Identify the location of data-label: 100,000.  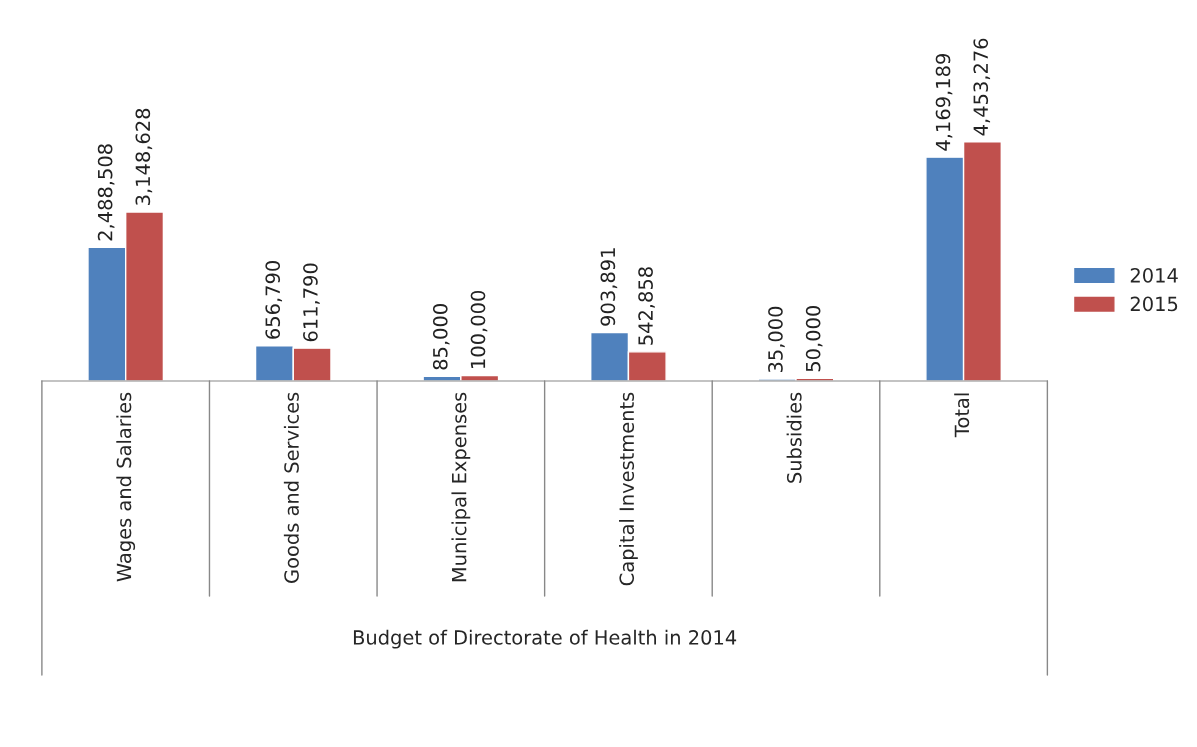
(479, 329).